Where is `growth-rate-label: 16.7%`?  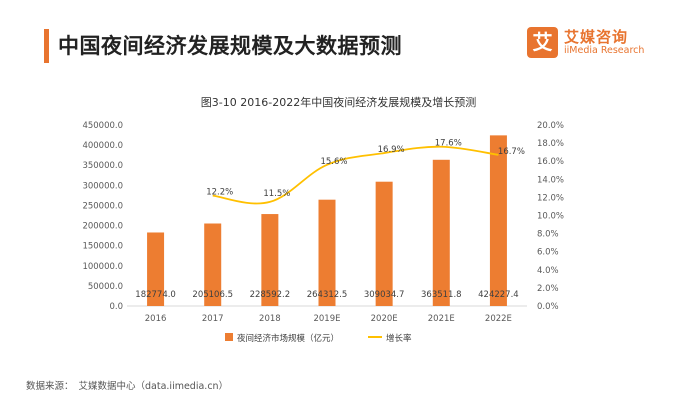
growth-rate-label: 16.7% is located at coordinates (511, 152).